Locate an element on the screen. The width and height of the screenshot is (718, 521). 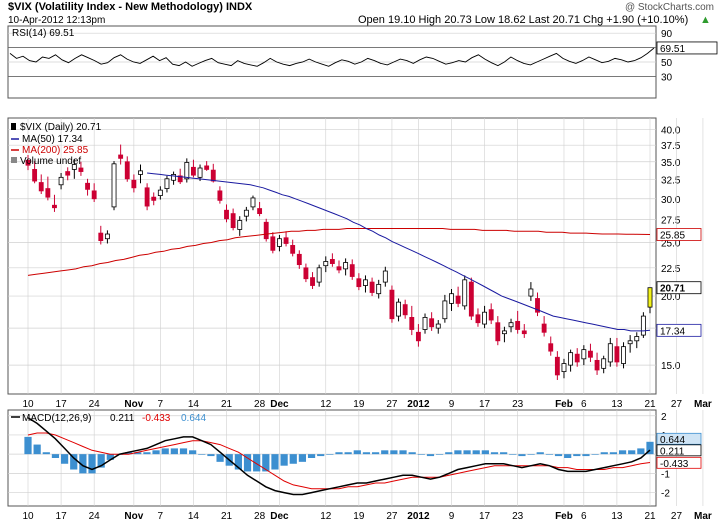
legend-signal-value: -0.433 is located at coordinates (156, 418).